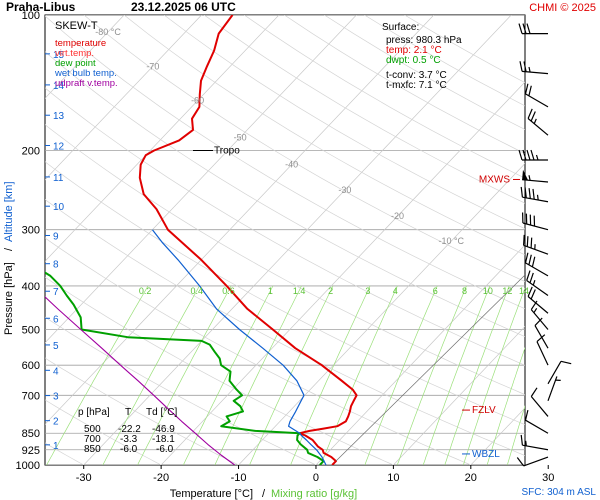  What do you see at coordinates (75, 63) in the screenshot?
I see `legend-item: dew point` at bounding box center [75, 63].